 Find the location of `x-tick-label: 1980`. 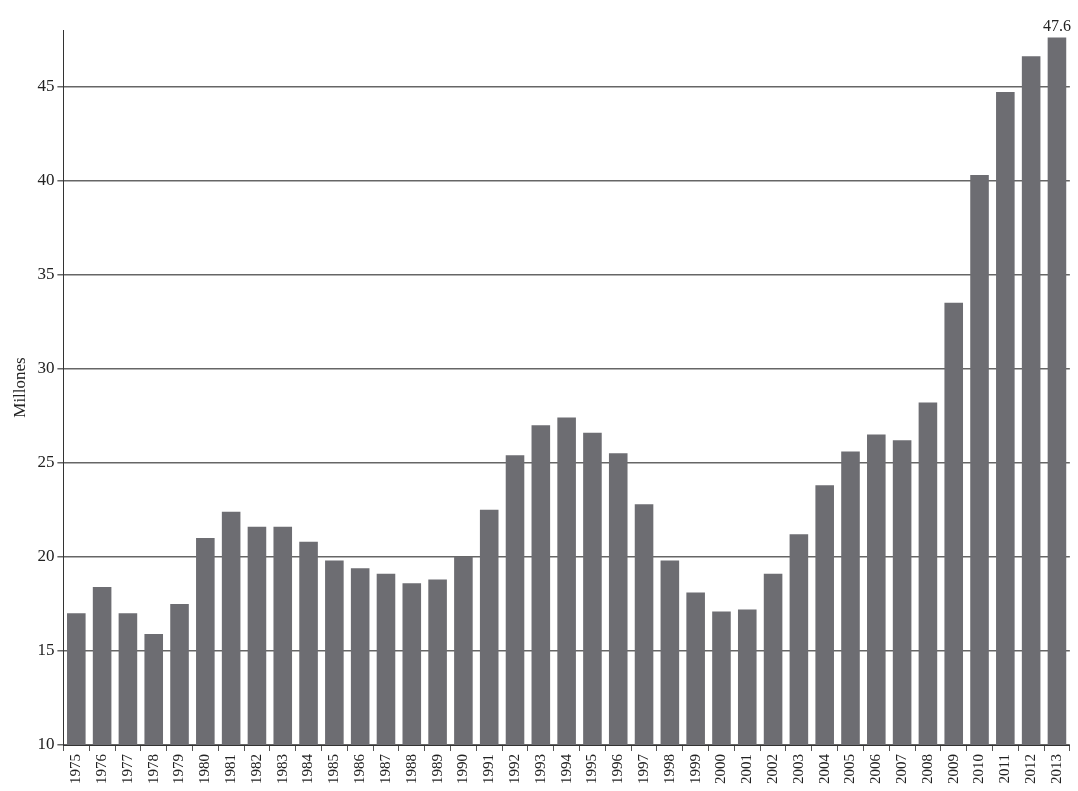

x-tick-label: 1980 is located at coordinates (204, 769).